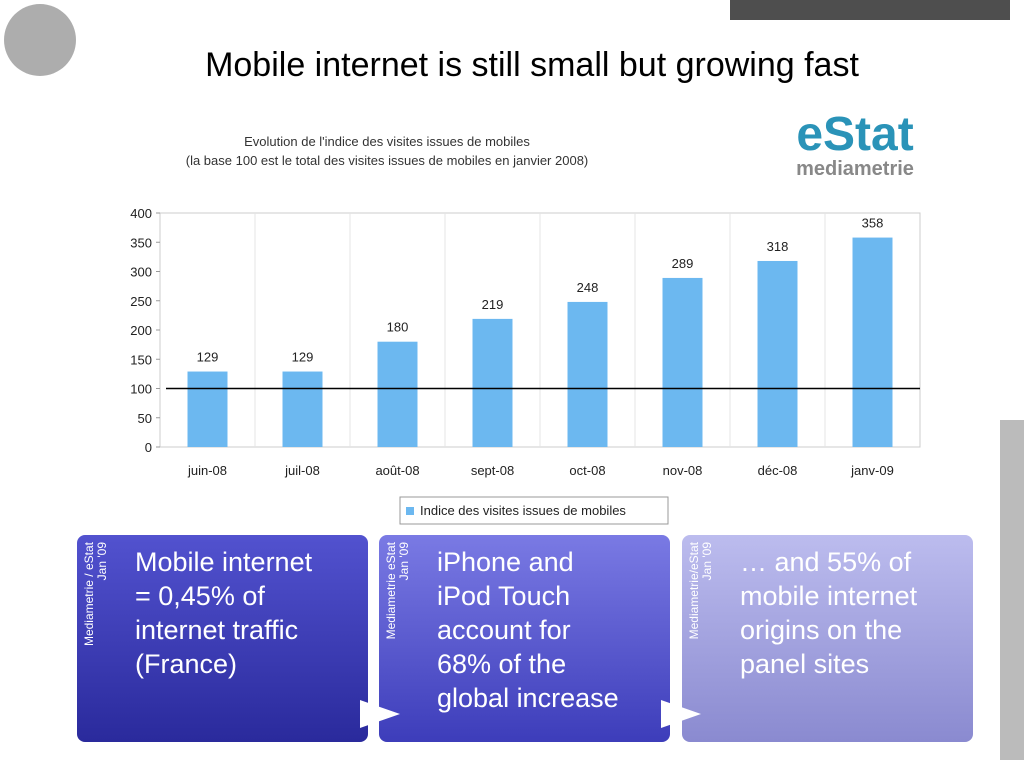 This screenshot has height=768, width=1024. Describe the element at coordinates (141, 213) in the screenshot. I see `y-tick-label: 400` at that location.